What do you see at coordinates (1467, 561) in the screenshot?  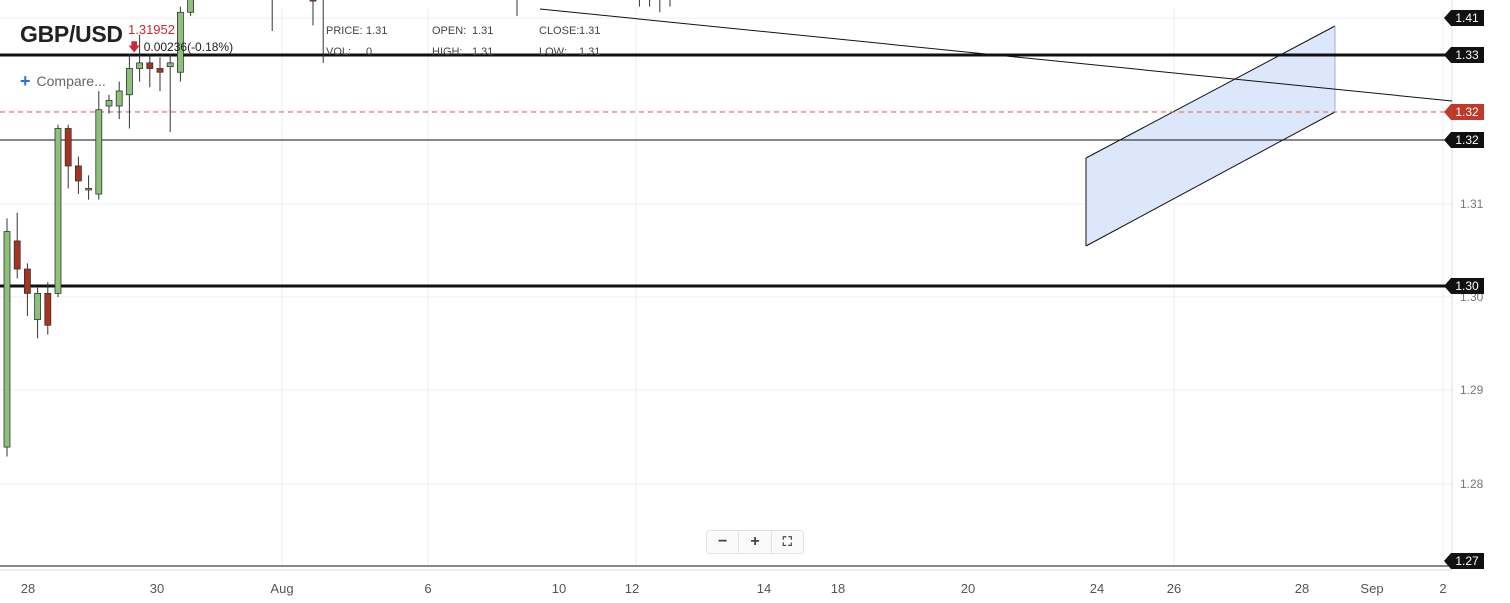 I see `level-tag-label: 1.27` at bounding box center [1467, 561].